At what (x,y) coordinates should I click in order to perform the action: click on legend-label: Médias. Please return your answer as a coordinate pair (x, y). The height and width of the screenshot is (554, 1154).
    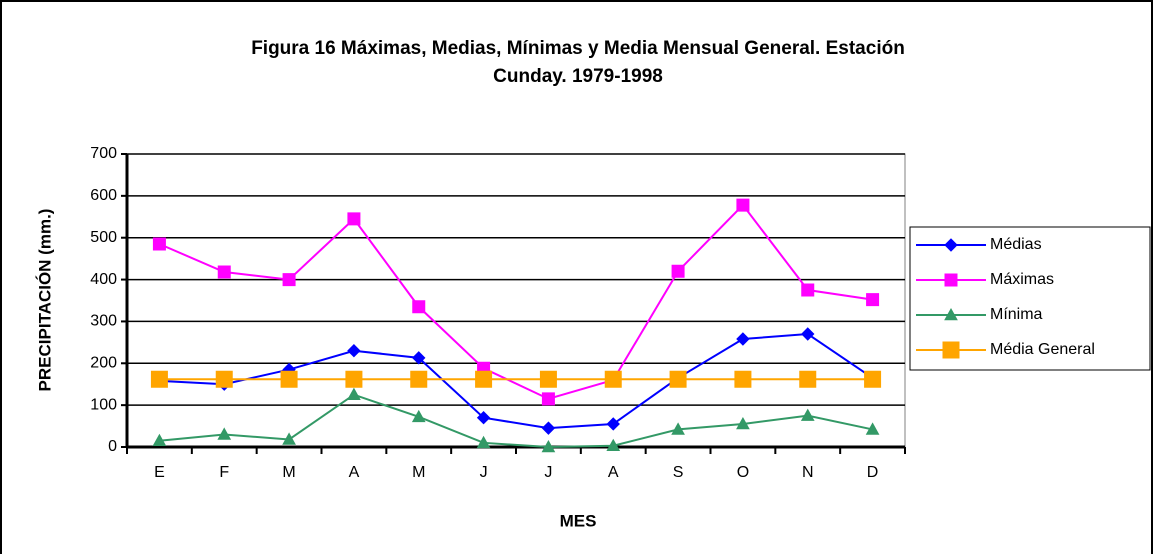
    Looking at the image, I should click on (1016, 244).